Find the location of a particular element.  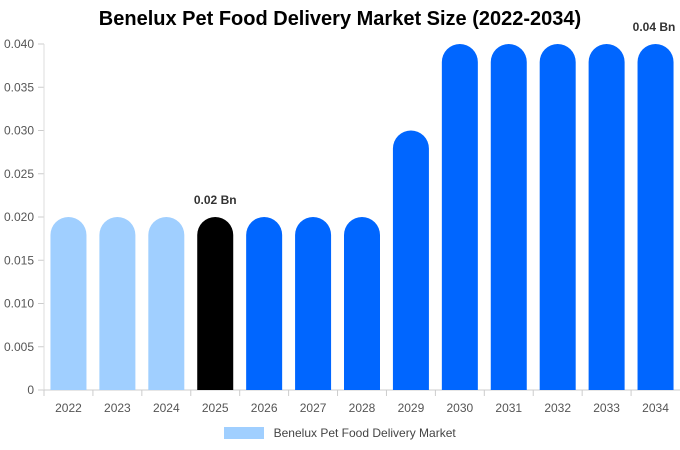

y-tick-label: 0.015 is located at coordinates (19, 260).